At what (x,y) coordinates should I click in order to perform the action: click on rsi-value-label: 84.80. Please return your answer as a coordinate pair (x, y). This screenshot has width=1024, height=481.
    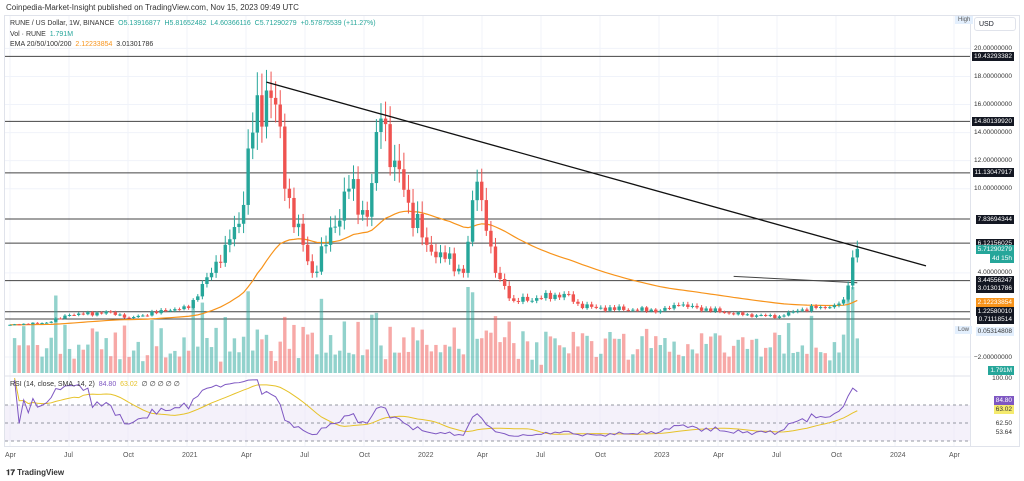
    Looking at the image, I should click on (1003, 400).